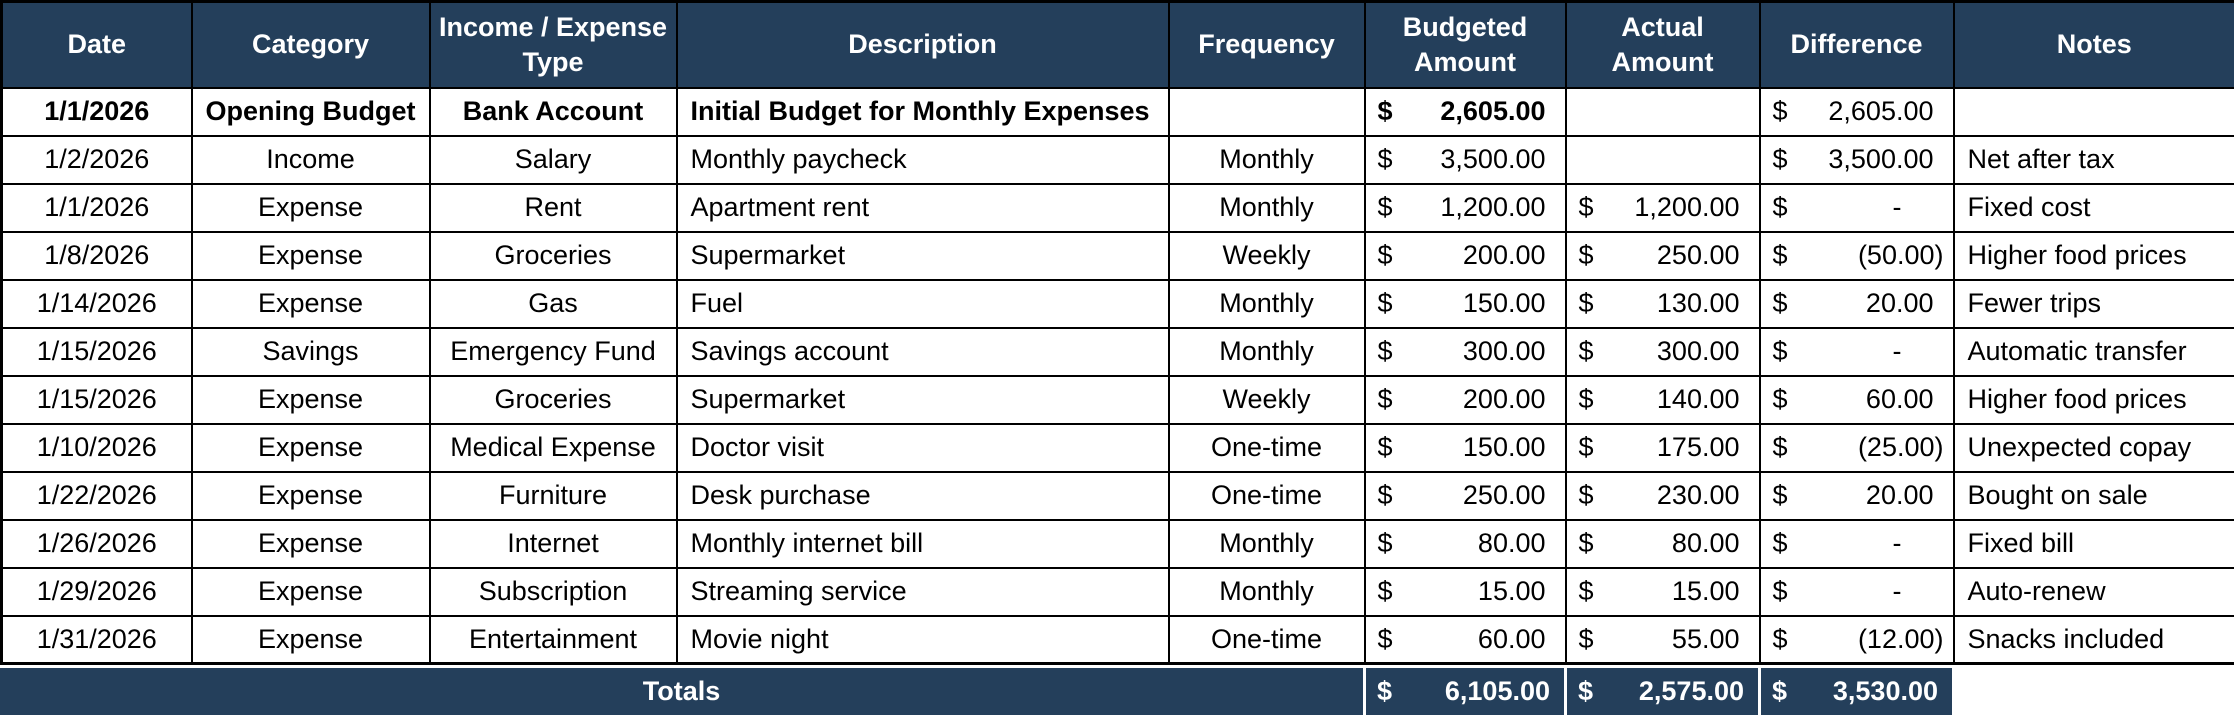 This screenshot has width=2234, height=720. I want to click on cell-date: 1/2/2026, so click(96, 159).